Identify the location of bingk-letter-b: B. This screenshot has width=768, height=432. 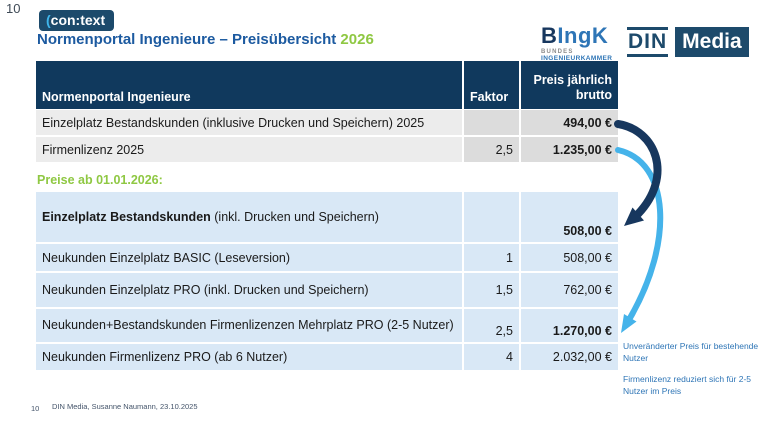
(549, 35).